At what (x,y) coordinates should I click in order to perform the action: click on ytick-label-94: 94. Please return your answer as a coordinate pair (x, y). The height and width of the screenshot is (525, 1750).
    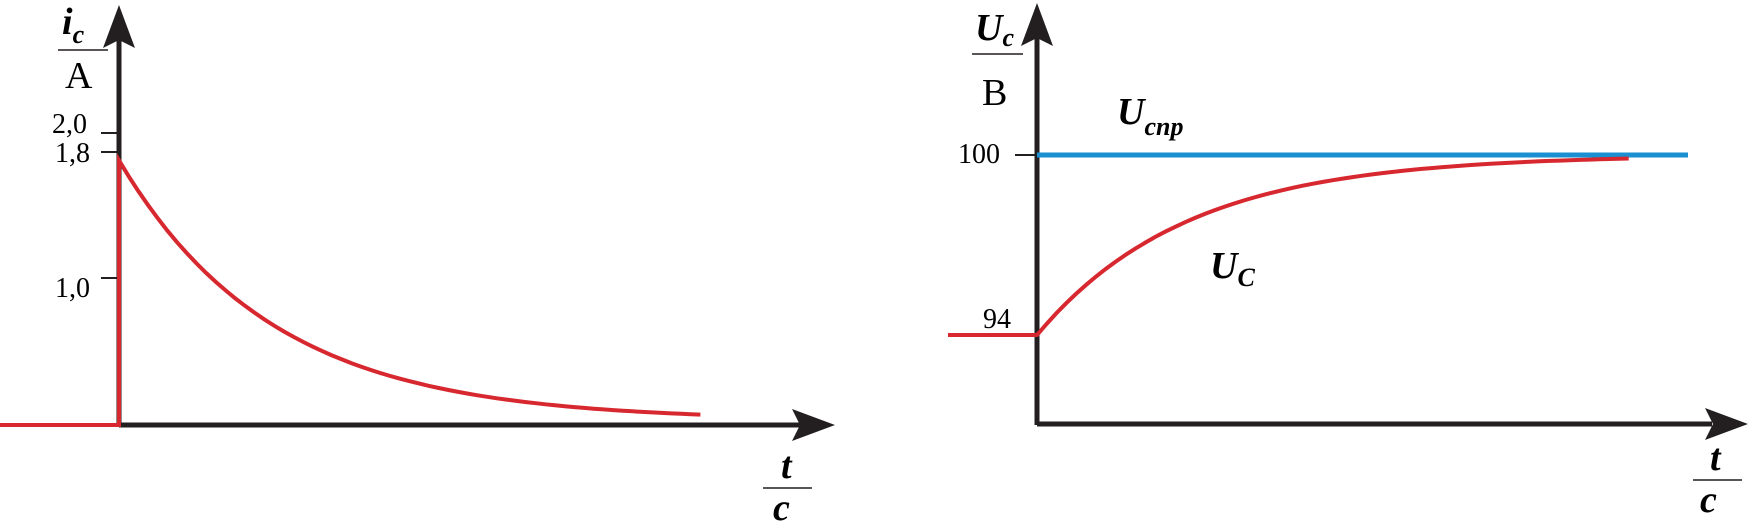
    Looking at the image, I should click on (997, 319).